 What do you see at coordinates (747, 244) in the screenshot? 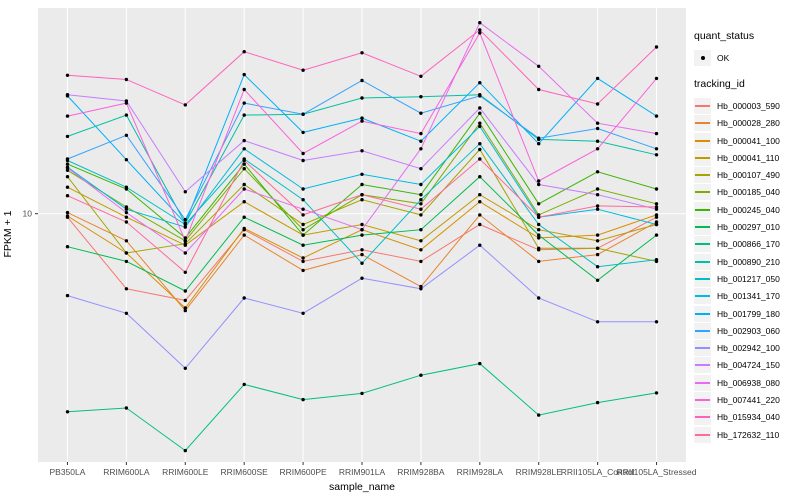
I see `legend-item-Hb_000866_170: Hb_000866_170` at bounding box center [747, 244].